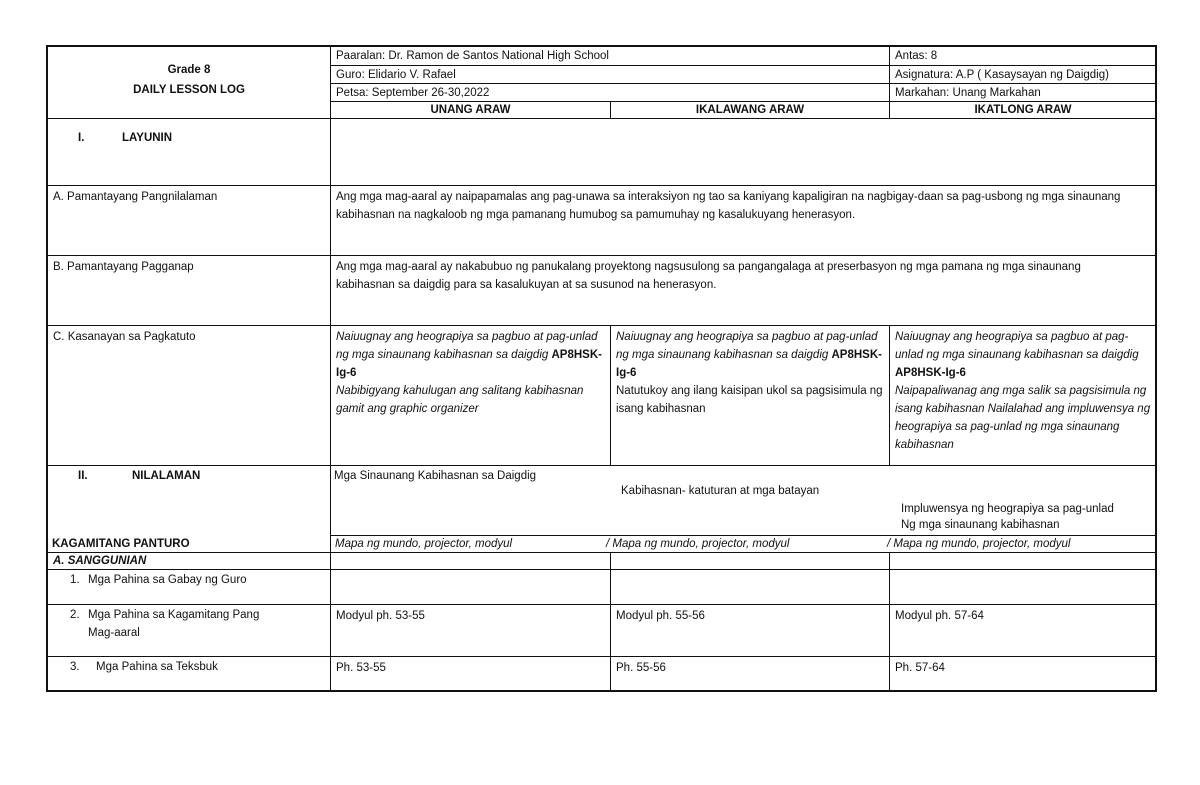 The width and height of the screenshot is (1200, 785). What do you see at coordinates (189, 70) in the screenshot?
I see `grade-label: Grade 8` at bounding box center [189, 70].